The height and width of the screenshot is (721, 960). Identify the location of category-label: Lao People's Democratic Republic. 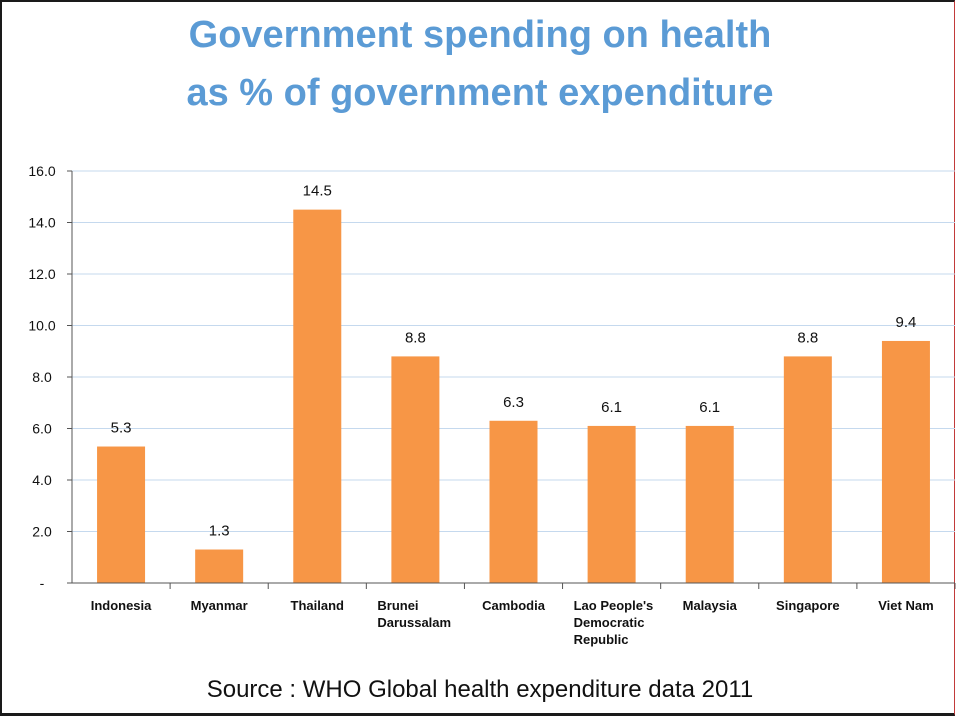
(614, 622).